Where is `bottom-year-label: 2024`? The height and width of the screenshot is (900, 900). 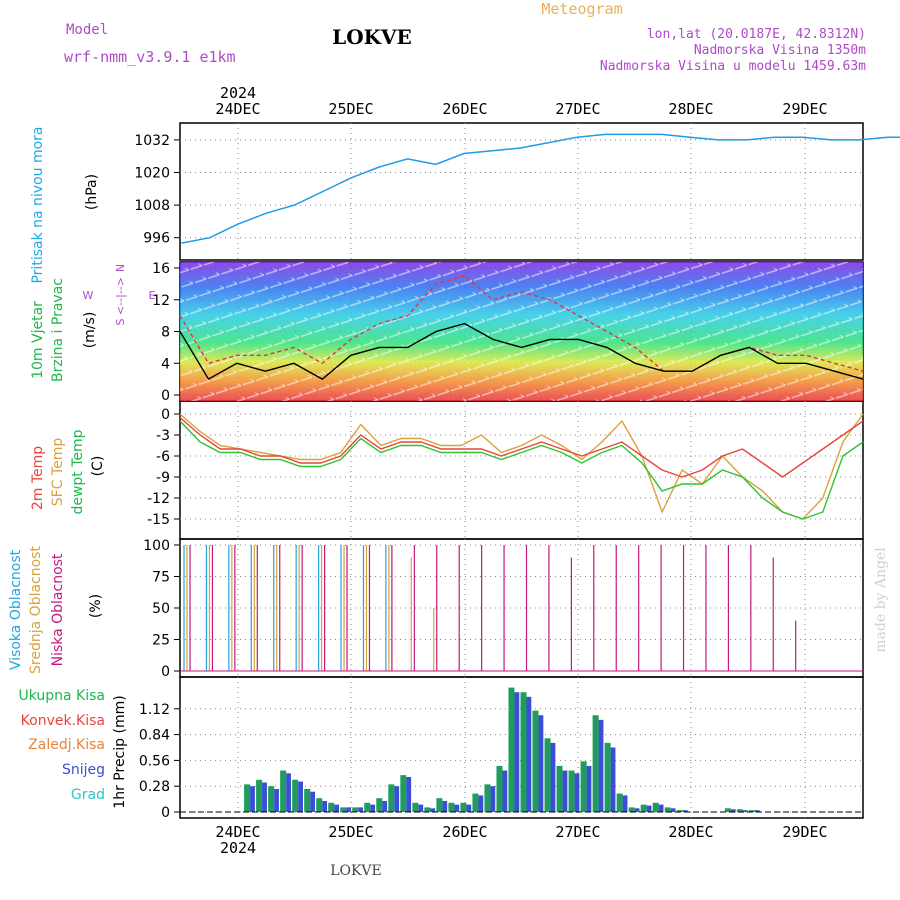
bottom-year-label: 2024 is located at coordinates (238, 848).